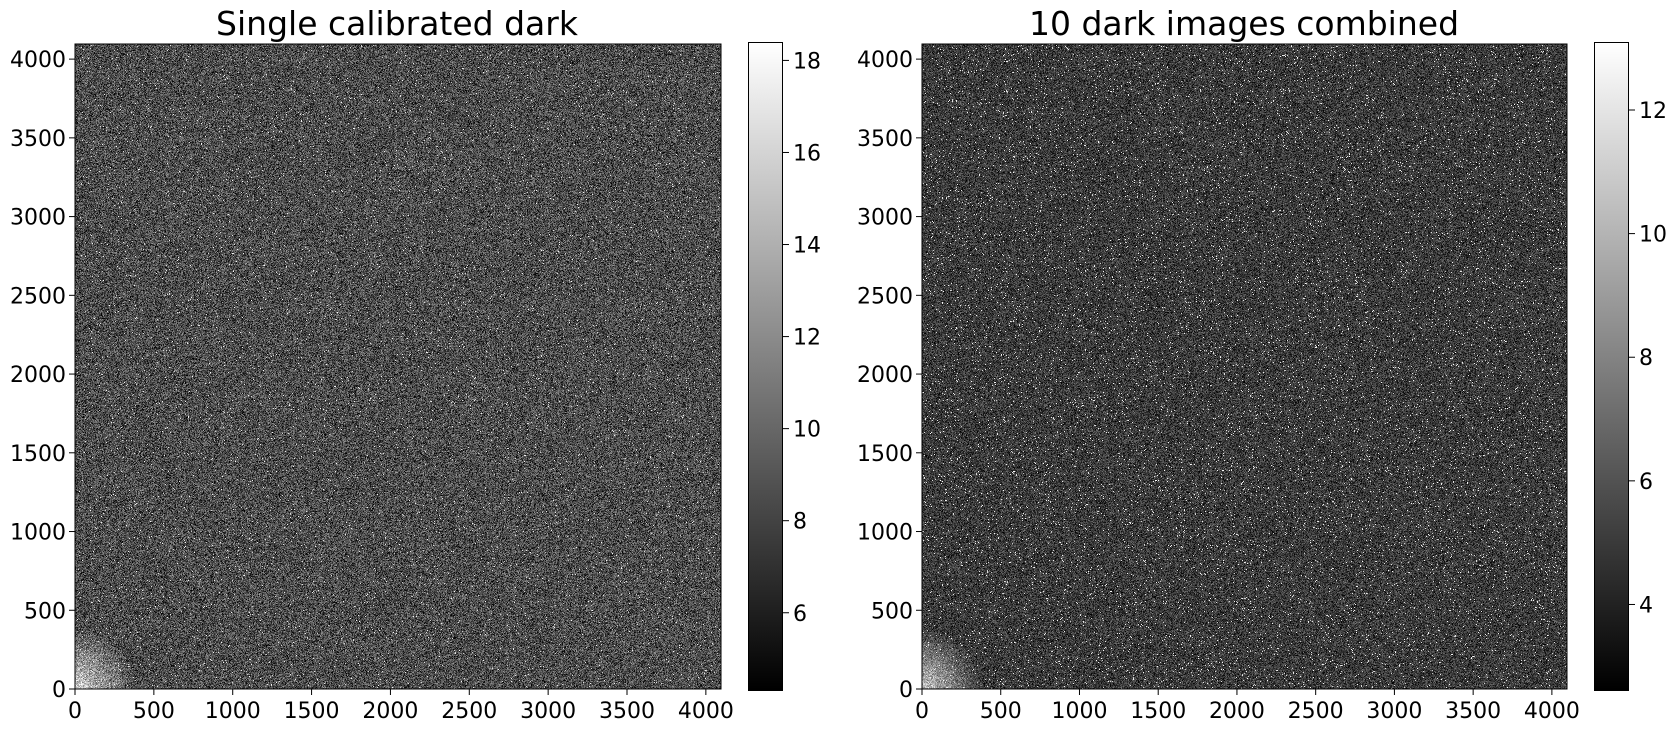  I want to click on right-colorbar-tick-label: 10, so click(1653, 235).